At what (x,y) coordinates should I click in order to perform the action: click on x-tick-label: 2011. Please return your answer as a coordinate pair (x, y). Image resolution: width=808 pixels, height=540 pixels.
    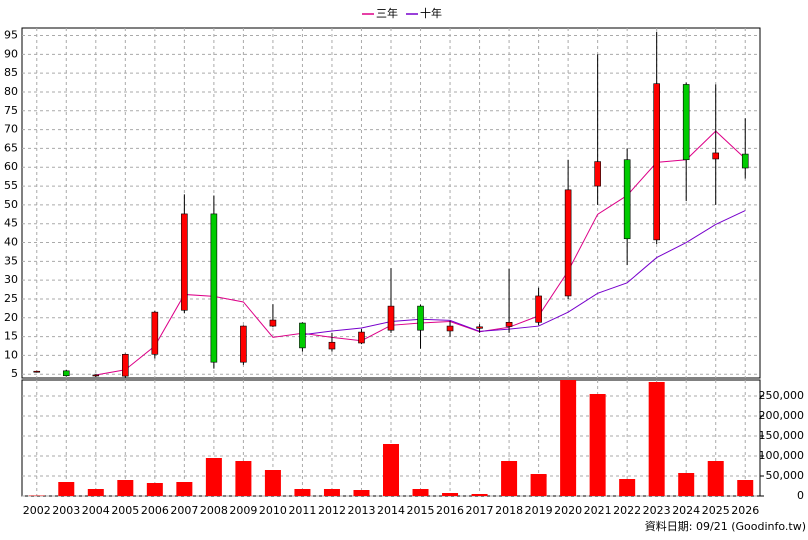
    Looking at the image, I should click on (302, 510).